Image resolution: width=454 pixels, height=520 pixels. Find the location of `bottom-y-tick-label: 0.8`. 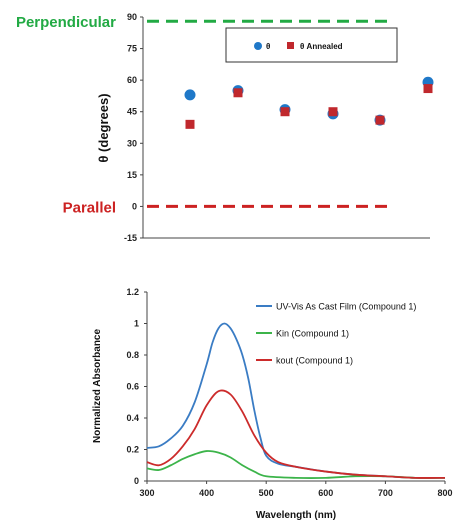

bottom-y-tick-label: 0.8 is located at coordinates (132, 355).